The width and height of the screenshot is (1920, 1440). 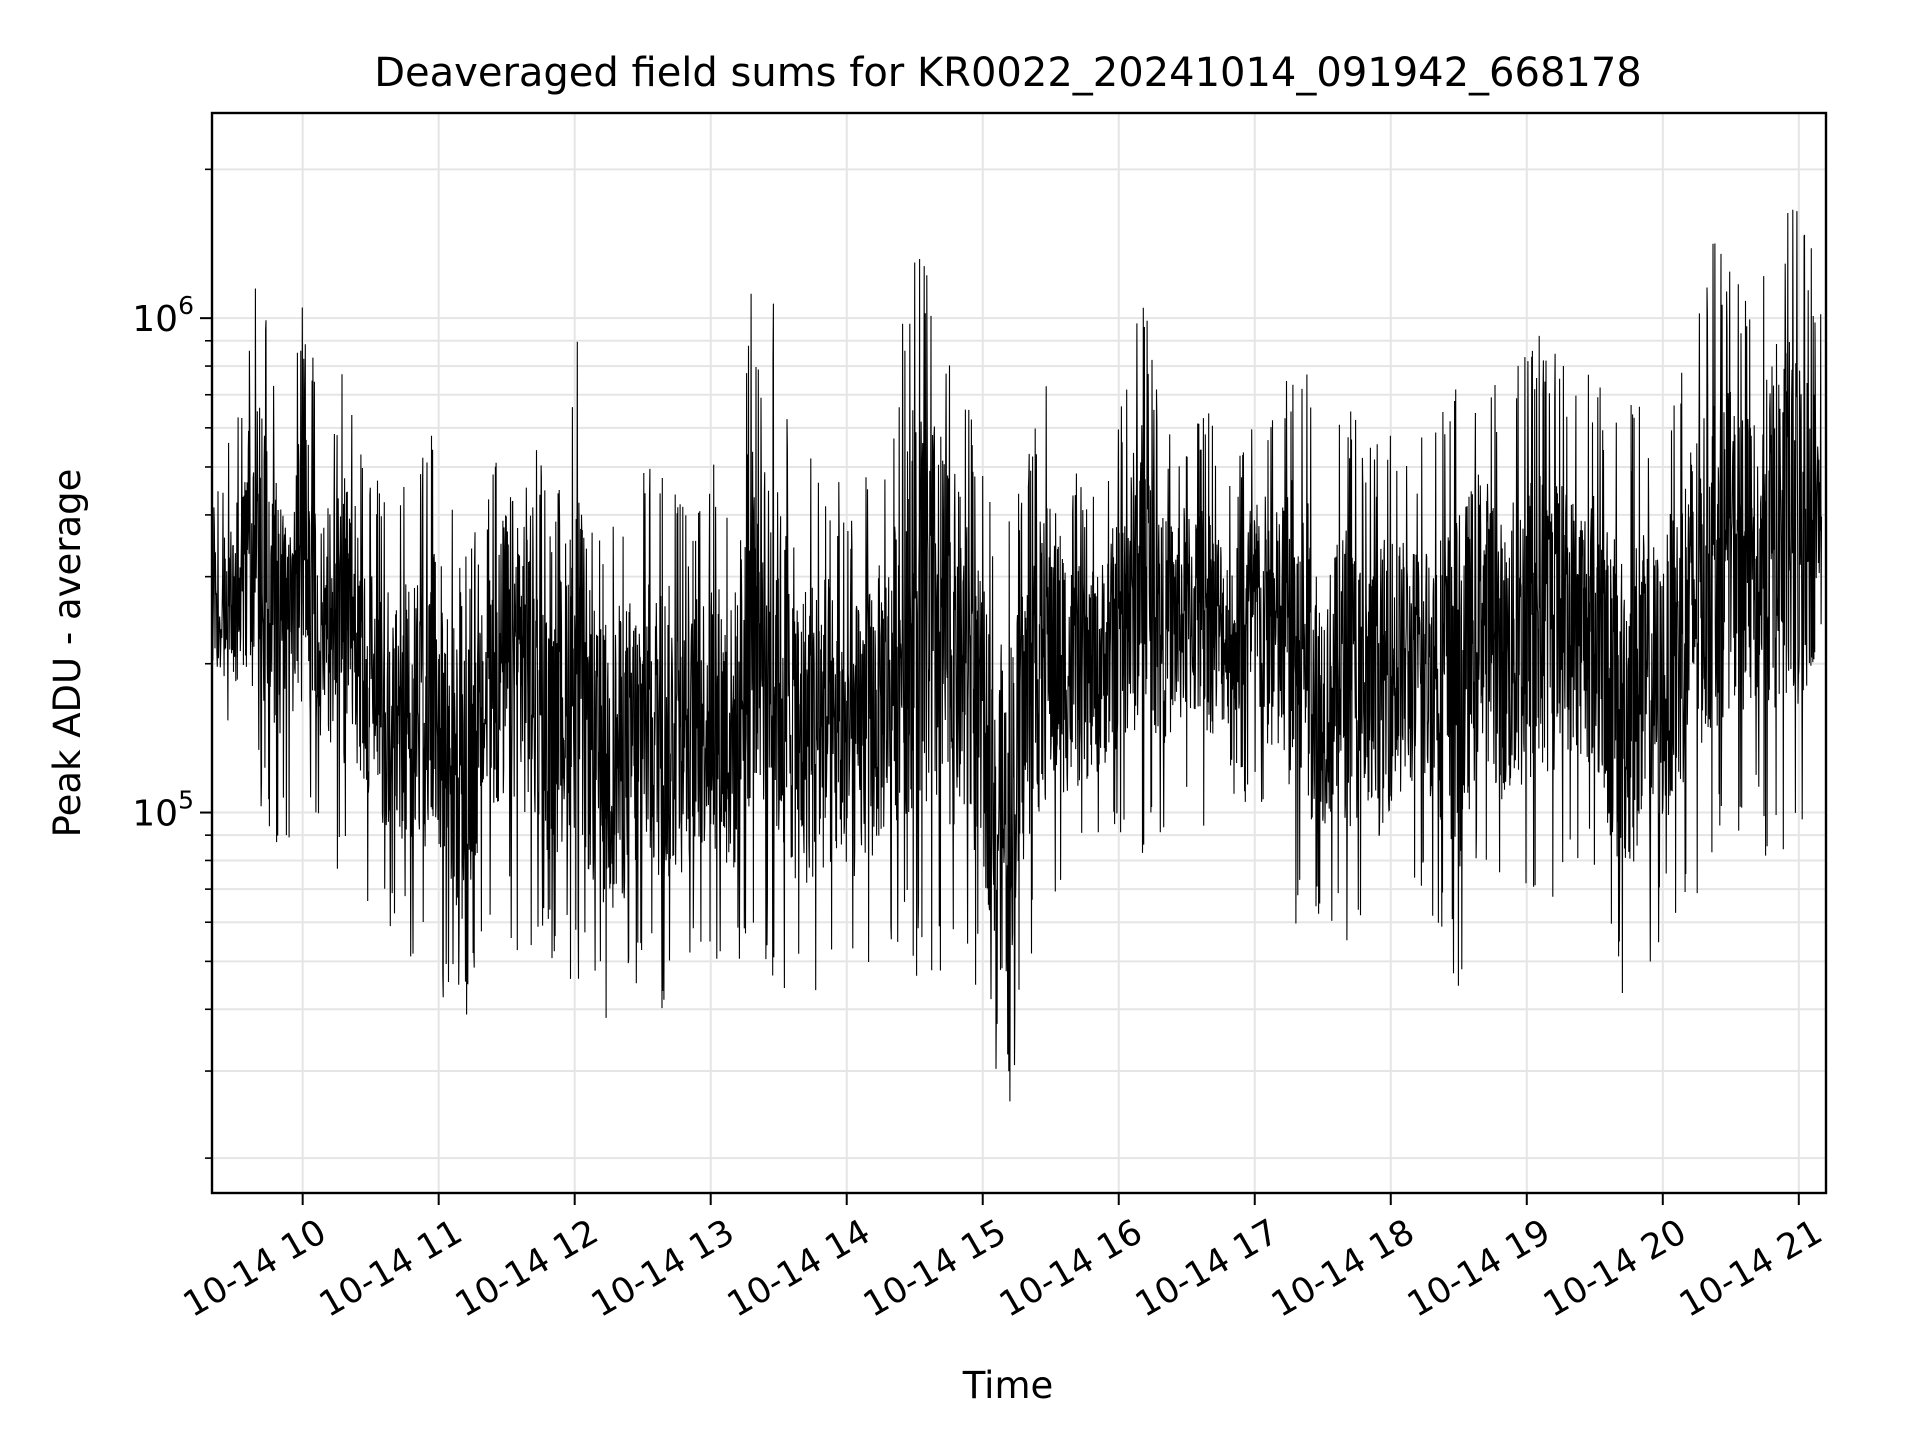 What do you see at coordinates (186, 305) in the screenshot?
I see `y-tick-label-exponent: 6` at bounding box center [186, 305].